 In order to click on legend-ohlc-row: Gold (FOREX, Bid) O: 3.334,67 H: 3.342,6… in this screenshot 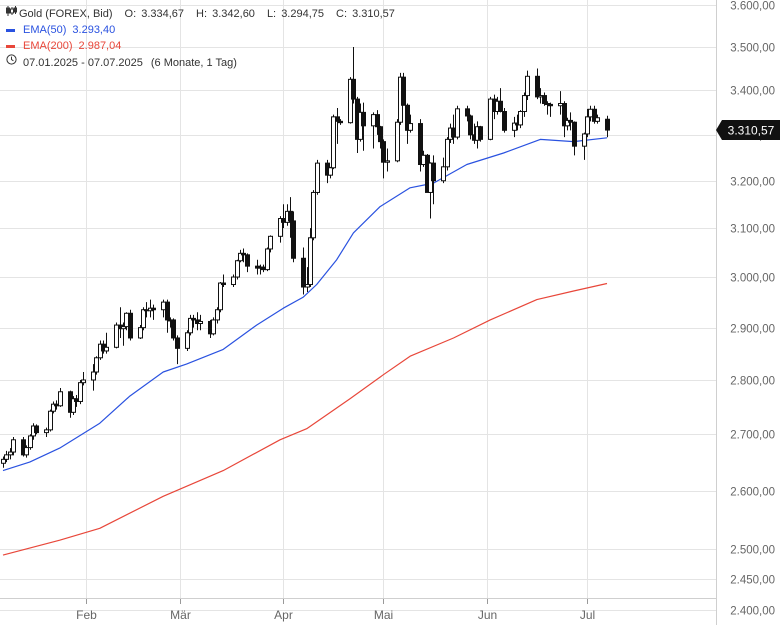, I will do `click(201, 14)`.